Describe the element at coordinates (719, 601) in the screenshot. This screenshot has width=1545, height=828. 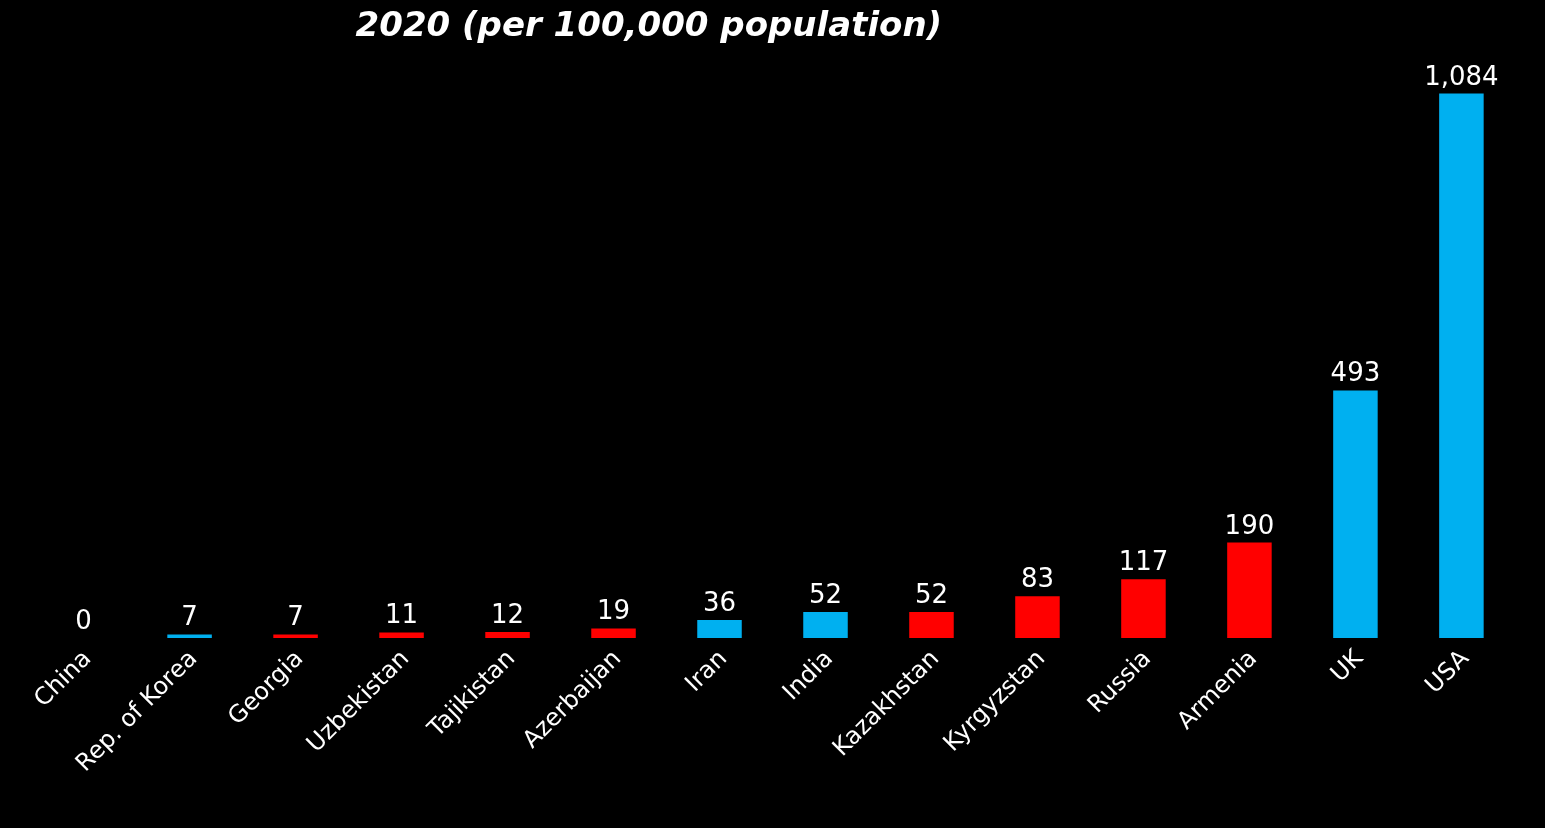
I see `data-label: 36` at that location.